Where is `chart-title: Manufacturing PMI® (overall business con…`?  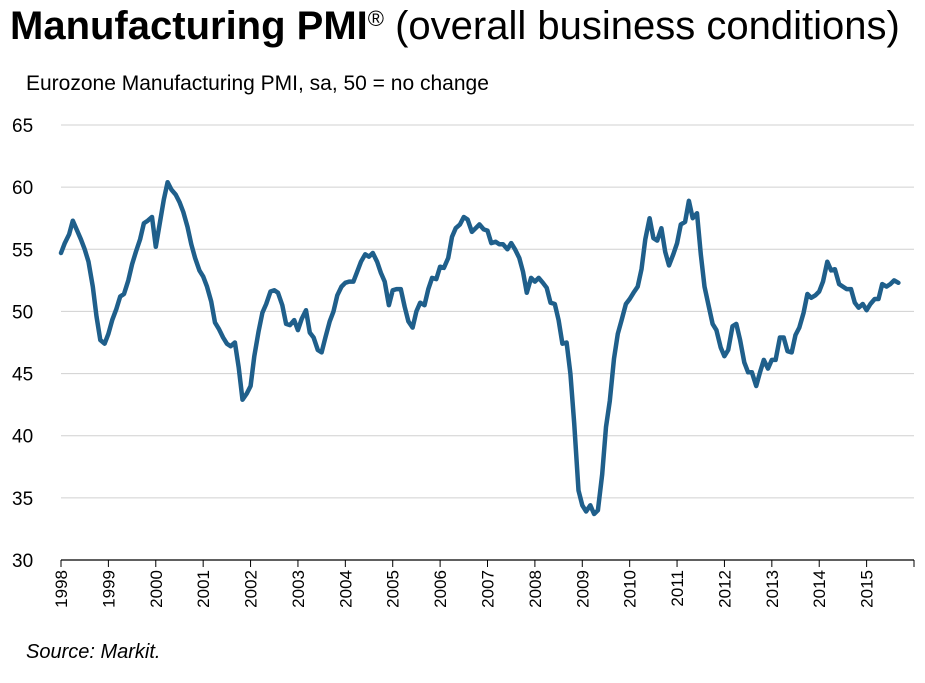
chart-title: Manufacturing PMI® (overall business con… is located at coordinates (455, 26).